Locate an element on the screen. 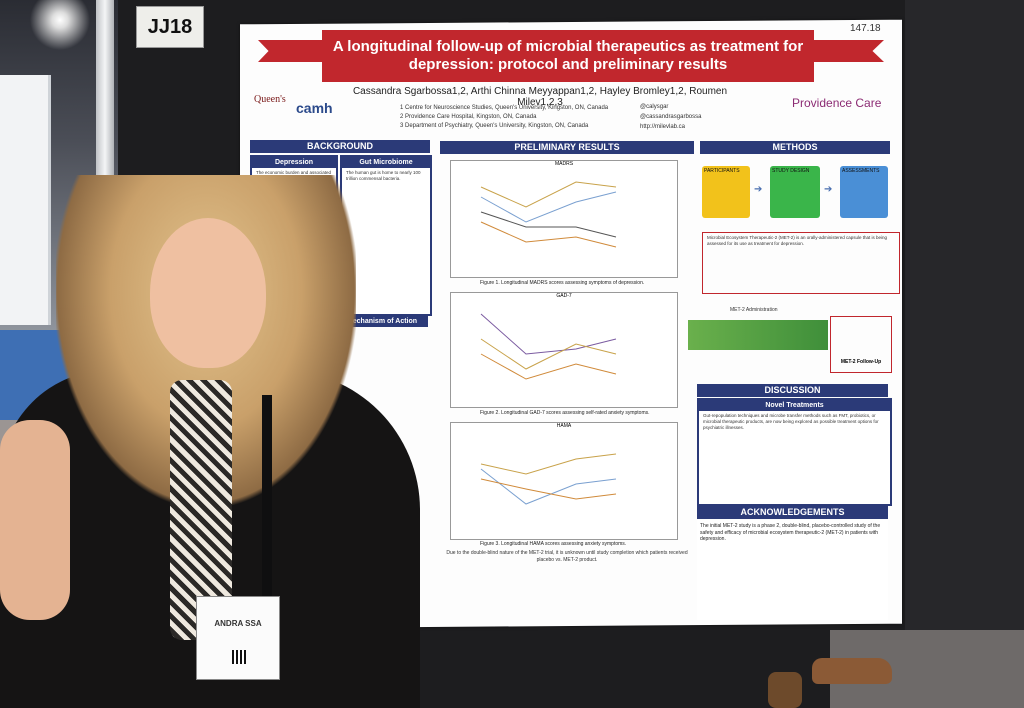 This screenshot has height=708, width=1024. gut-microbiome-heading: Gut Microbiome is located at coordinates (386, 162).